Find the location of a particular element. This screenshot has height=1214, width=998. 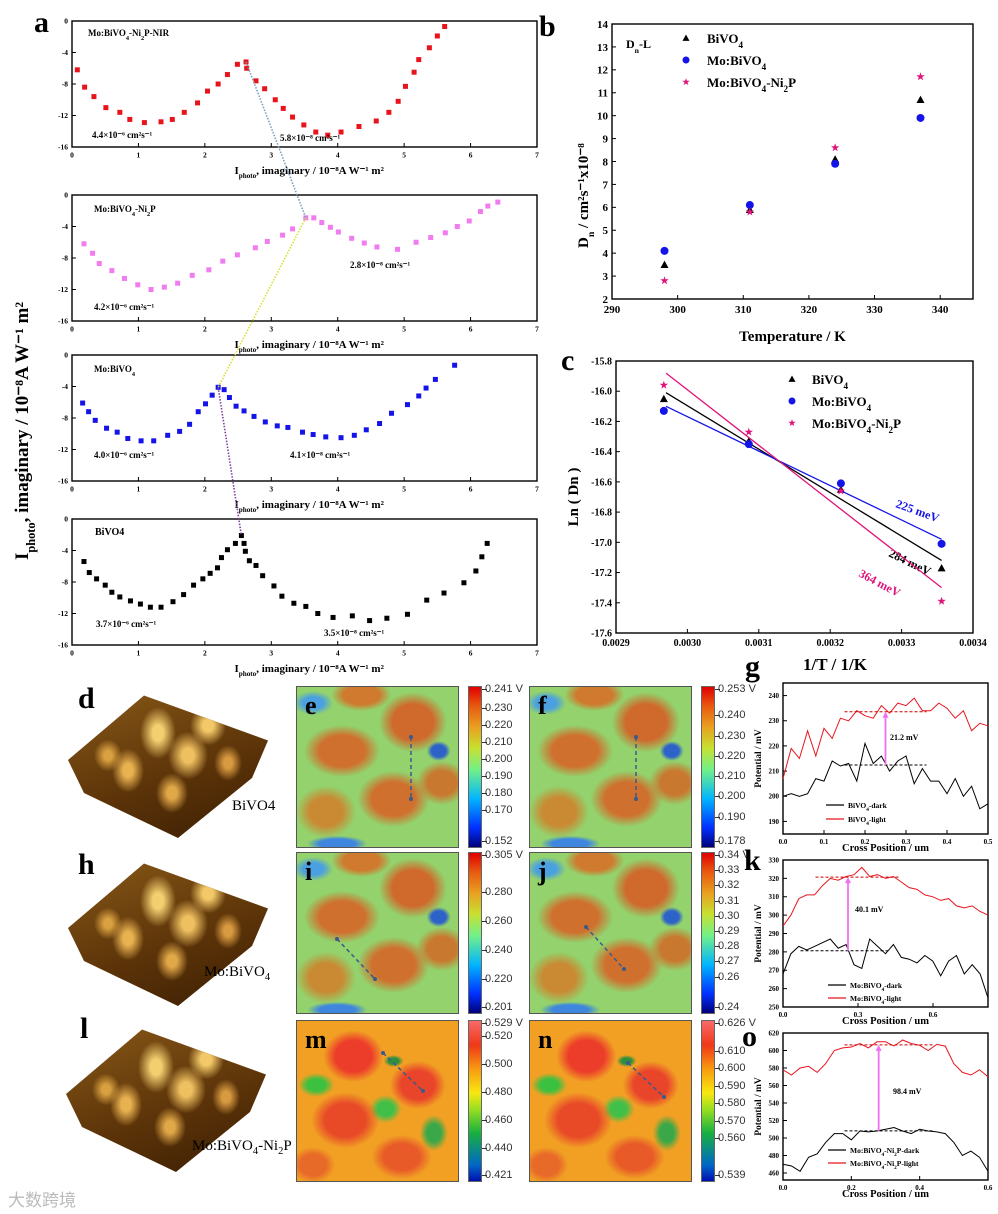

kpfm-map-n: n is located at coordinates (610, 1101).